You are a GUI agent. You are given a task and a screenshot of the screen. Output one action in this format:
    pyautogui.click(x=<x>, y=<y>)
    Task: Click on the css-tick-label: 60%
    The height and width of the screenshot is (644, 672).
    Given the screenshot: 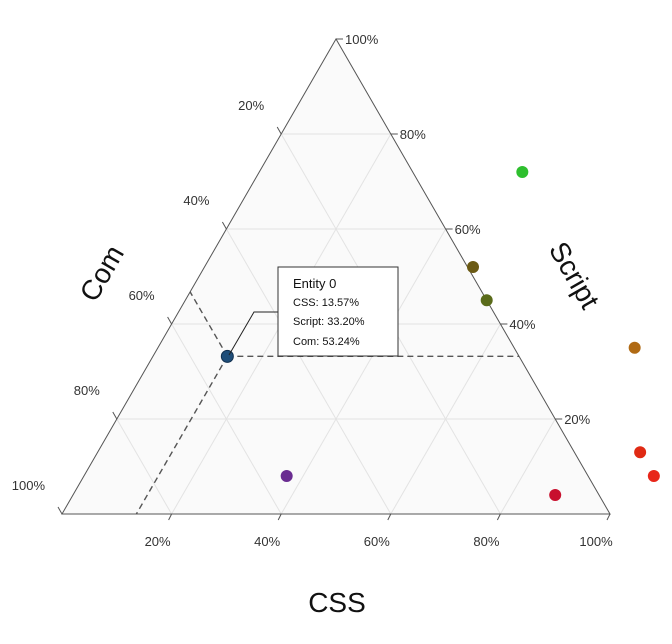 What is the action you would take?
    pyautogui.click(x=377, y=541)
    